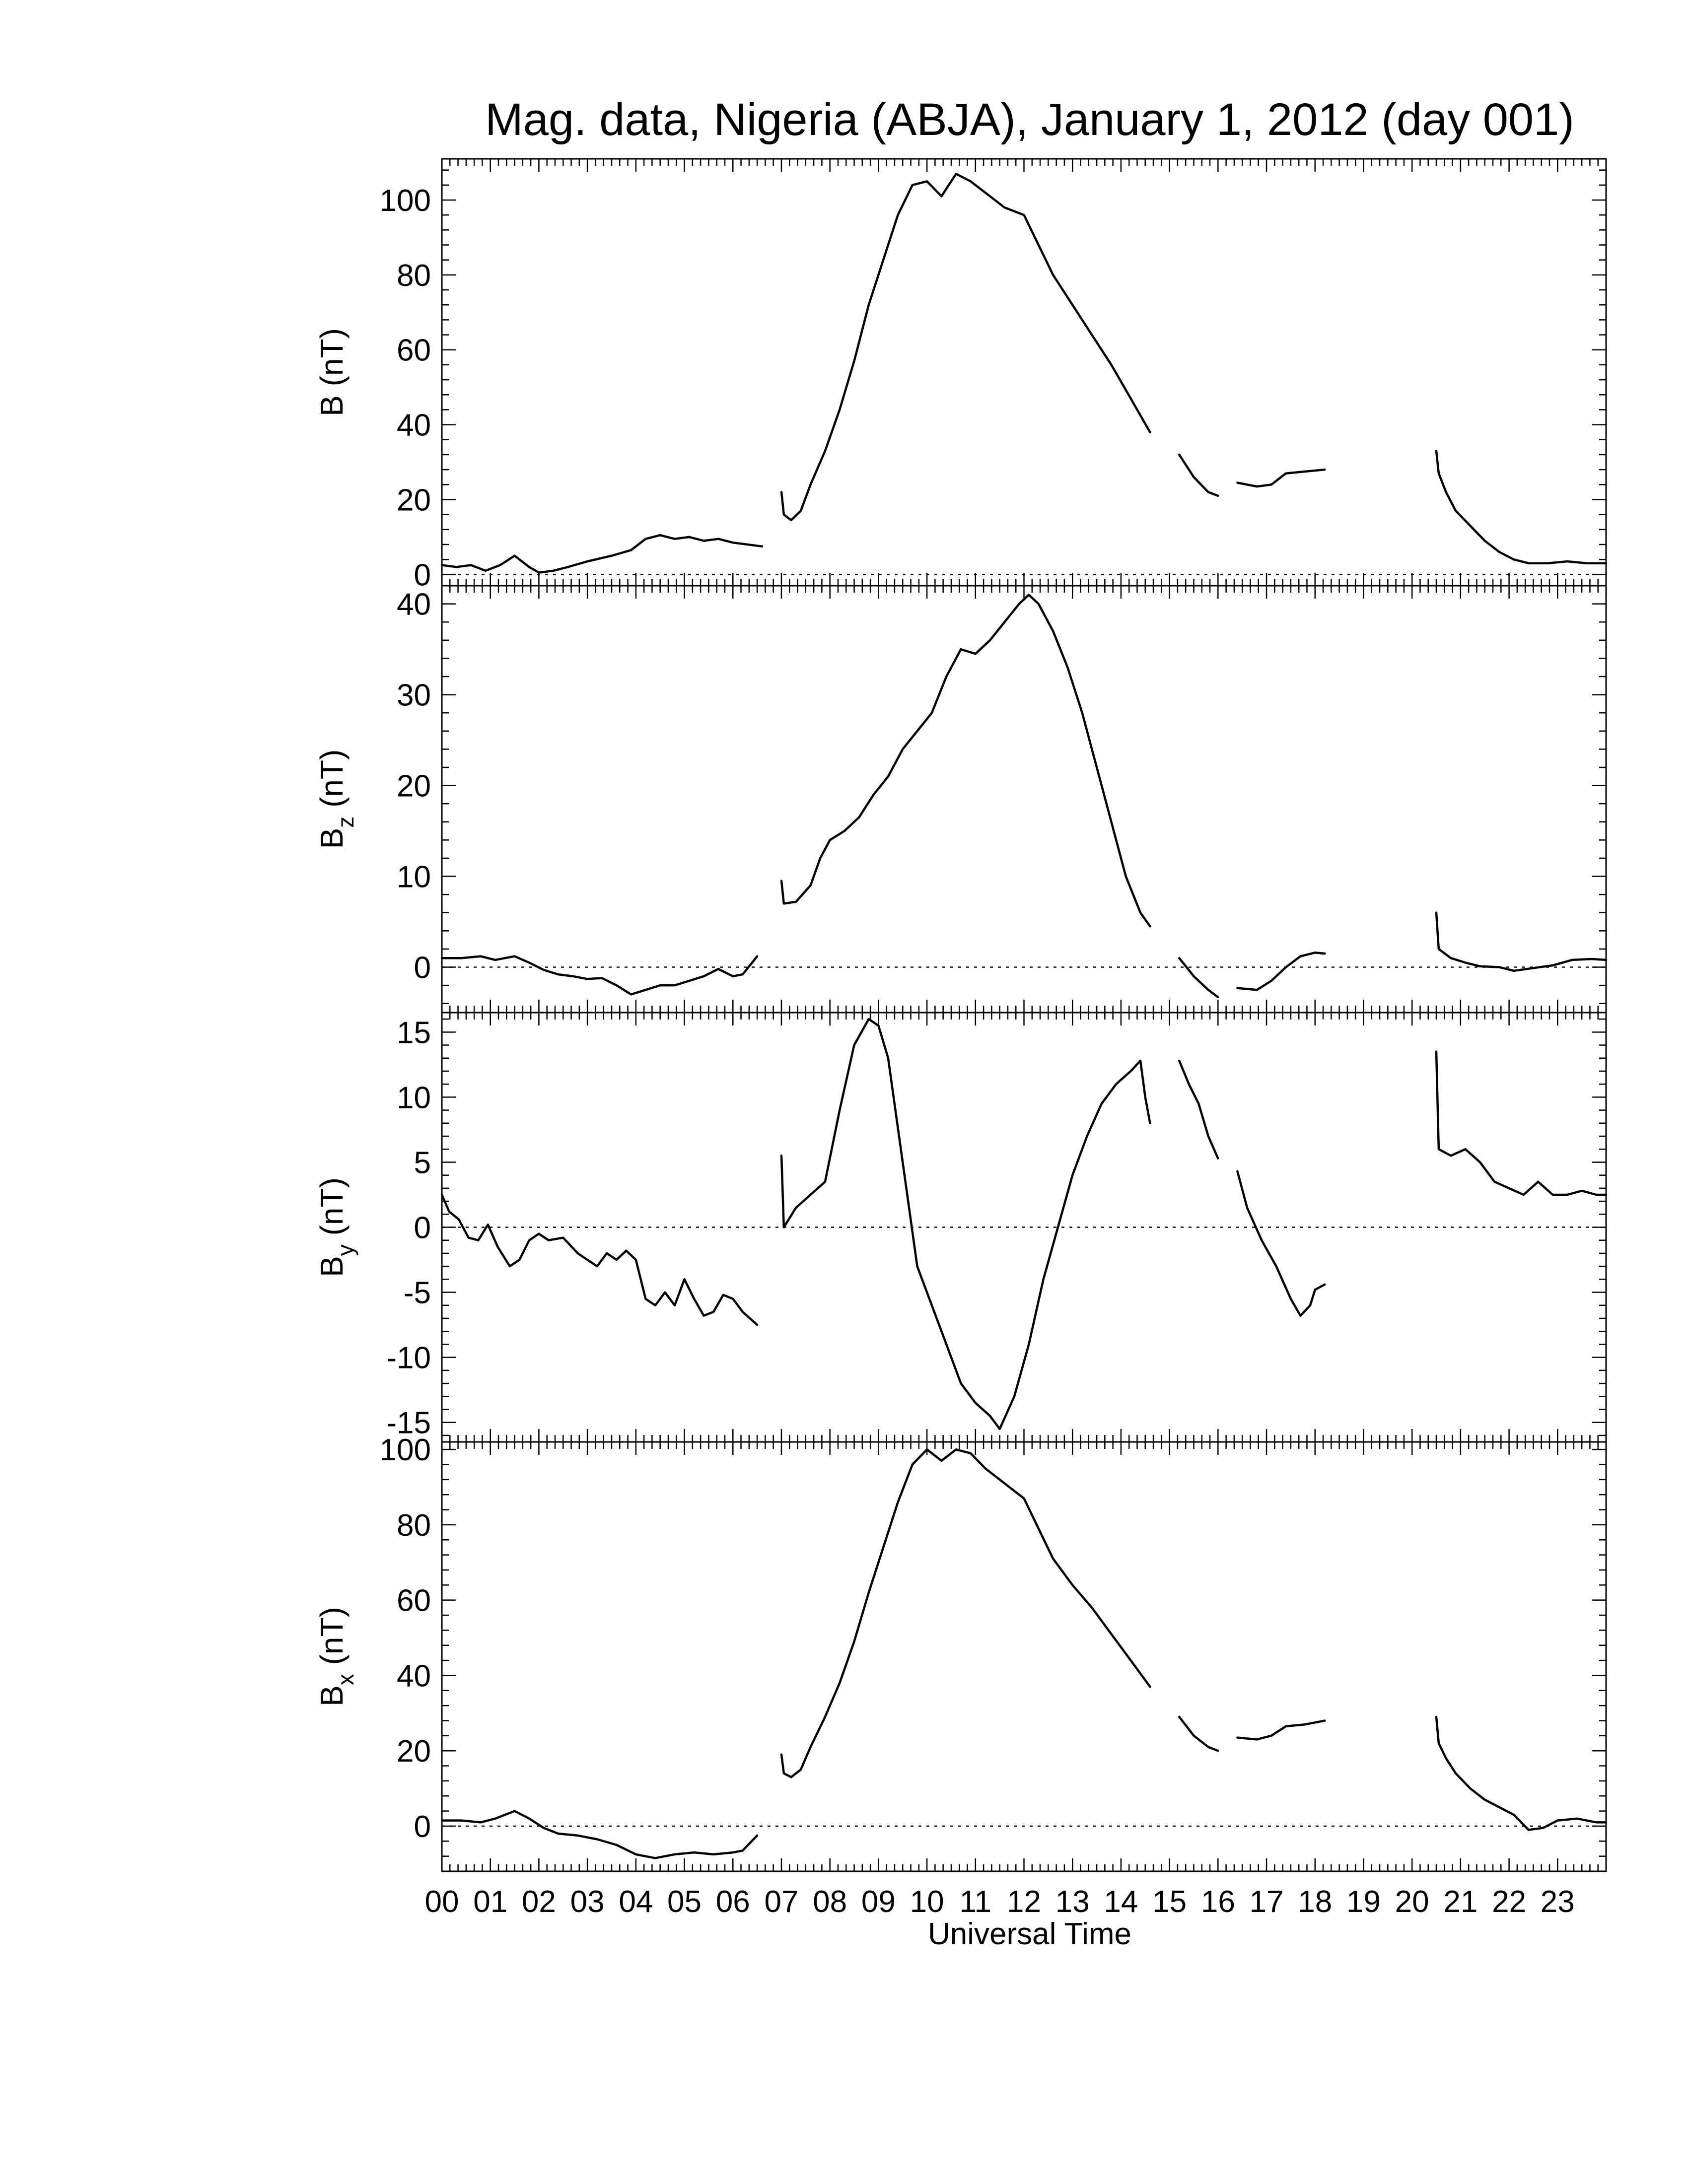  Describe the element at coordinates (422, 968) in the screenshot. I see `y-tick-label-Bz: 0` at that location.